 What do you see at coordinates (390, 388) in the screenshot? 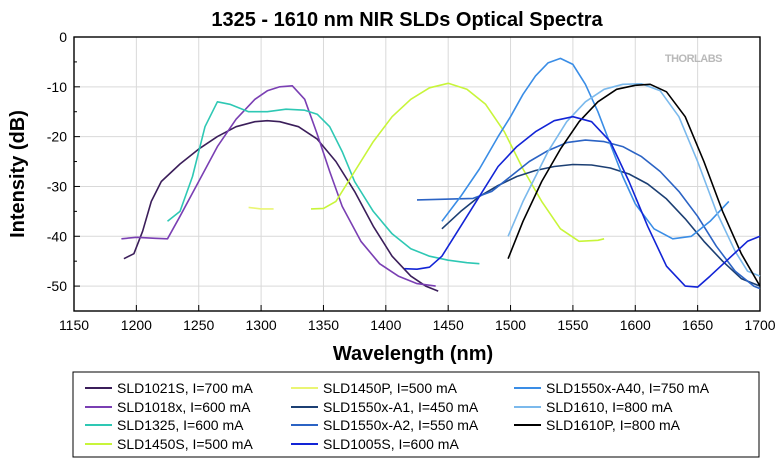
I see `legend-label: SLD1450P, I=500 mA` at bounding box center [390, 388].